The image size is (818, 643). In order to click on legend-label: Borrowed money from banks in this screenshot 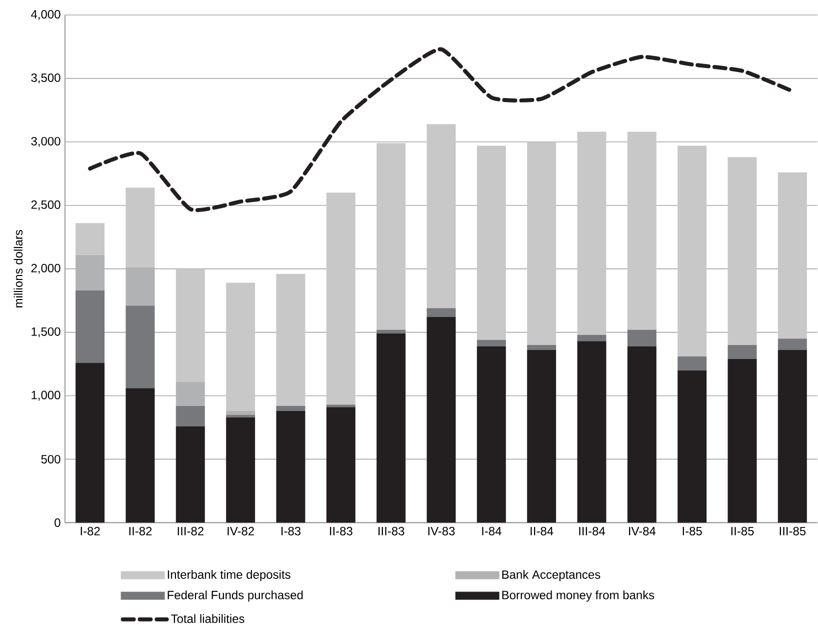, I will do `click(578, 596)`.